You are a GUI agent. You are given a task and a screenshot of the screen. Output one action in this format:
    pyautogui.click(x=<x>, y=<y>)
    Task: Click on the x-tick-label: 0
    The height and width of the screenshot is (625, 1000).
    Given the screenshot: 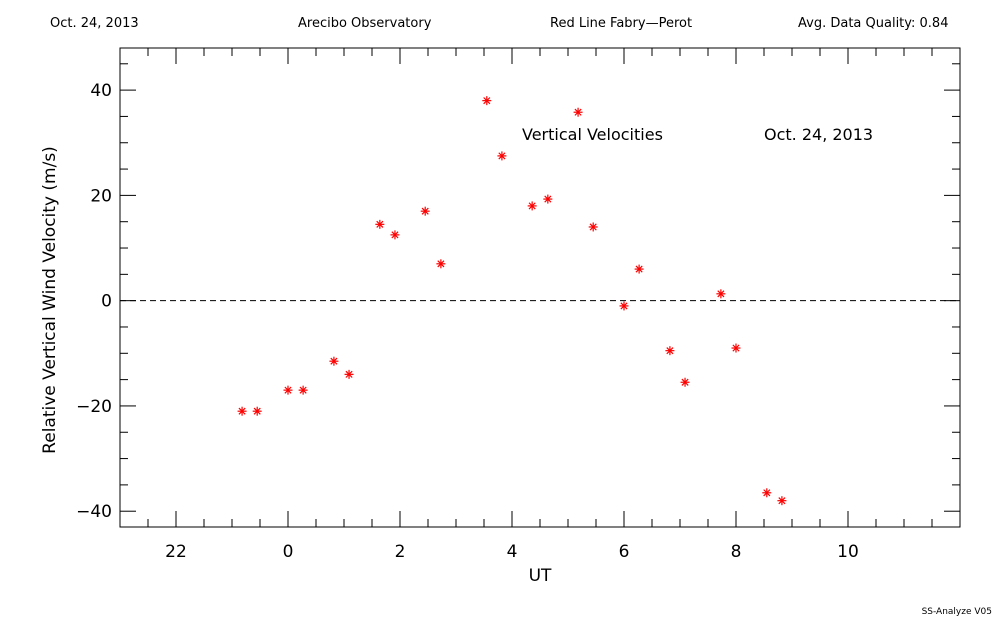 What is the action you would take?
    pyautogui.click(x=288, y=552)
    